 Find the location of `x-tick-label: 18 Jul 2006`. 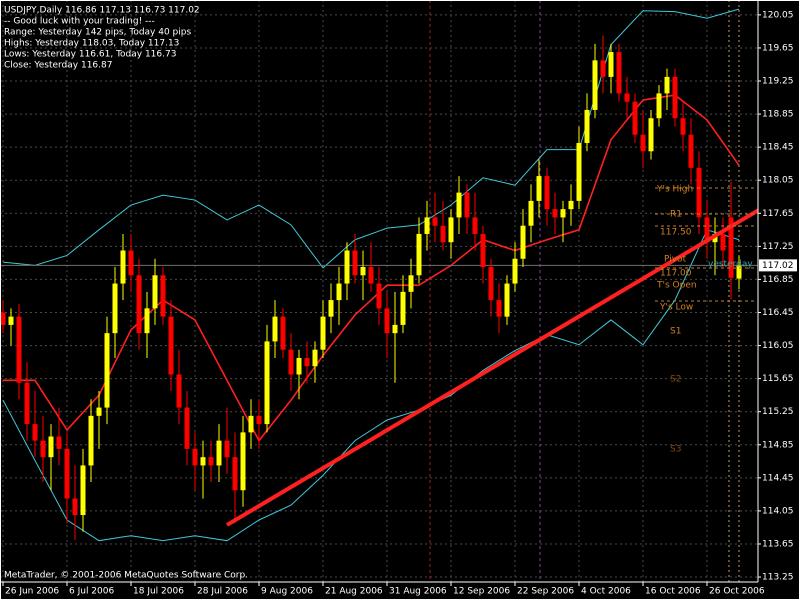

x-tick-label: 18 Jul 2006 is located at coordinates (158, 592).